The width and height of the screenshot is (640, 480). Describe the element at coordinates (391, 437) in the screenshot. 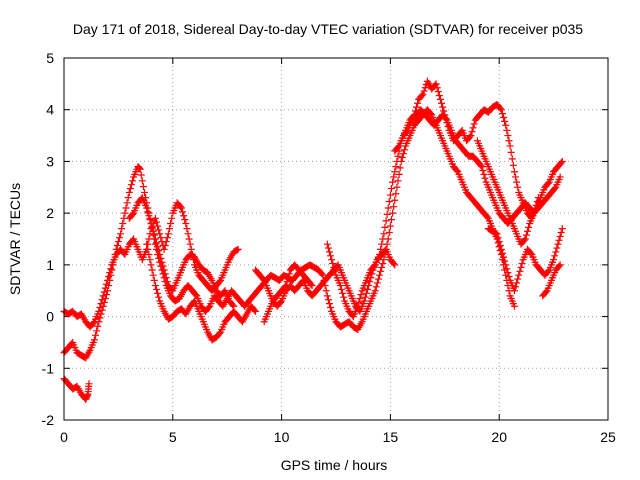

I see `x-tick-label: 15` at that location.